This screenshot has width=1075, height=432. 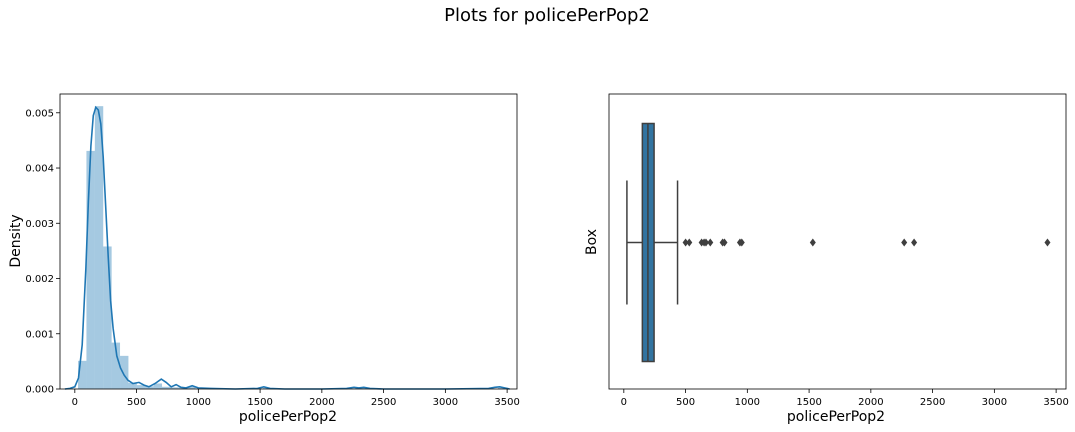 What do you see at coordinates (1055, 402) in the screenshot?
I see `boxplot-x-tick-label: 3500` at bounding box center [1055, 402].